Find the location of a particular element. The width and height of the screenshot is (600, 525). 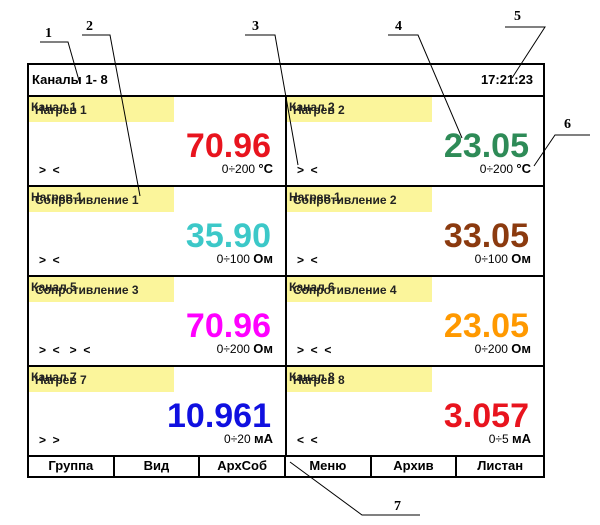

range: 0÷20 is located at coordinates (237, 439).